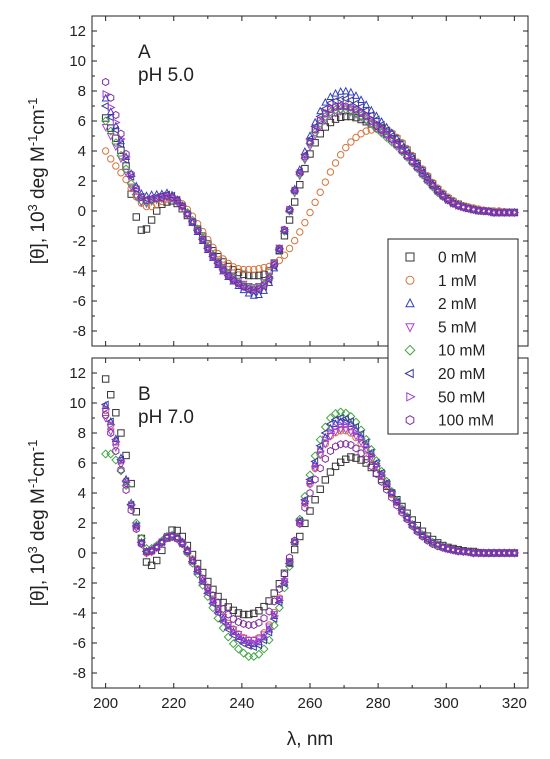 The width and height of the screenshot is (550, 759). I want to click on y-tick-label: 8, so click(82, 91).